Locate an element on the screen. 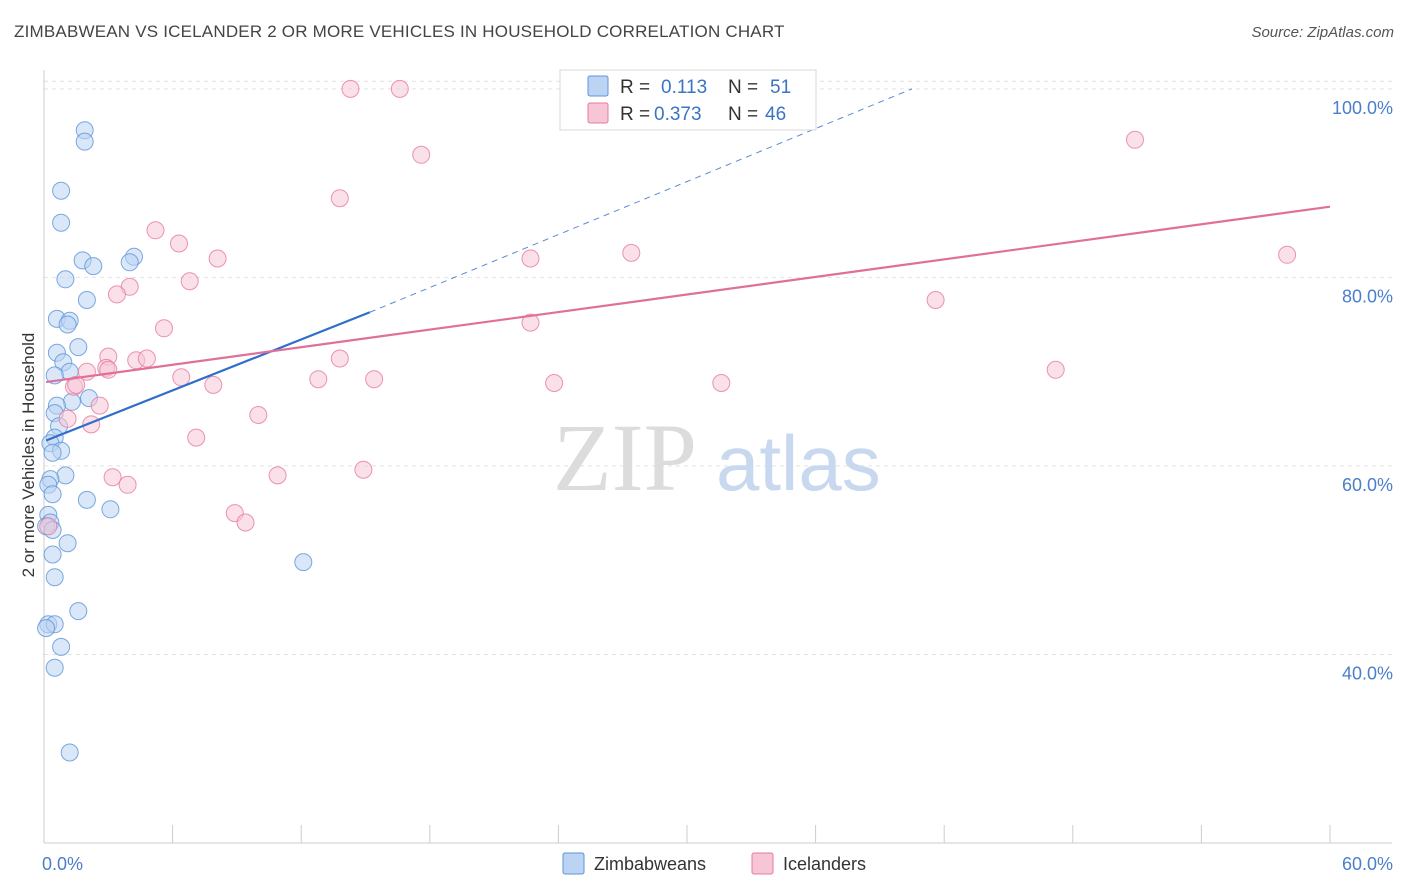  legend-n-label-2: N = is located at coordinates (743, 114).